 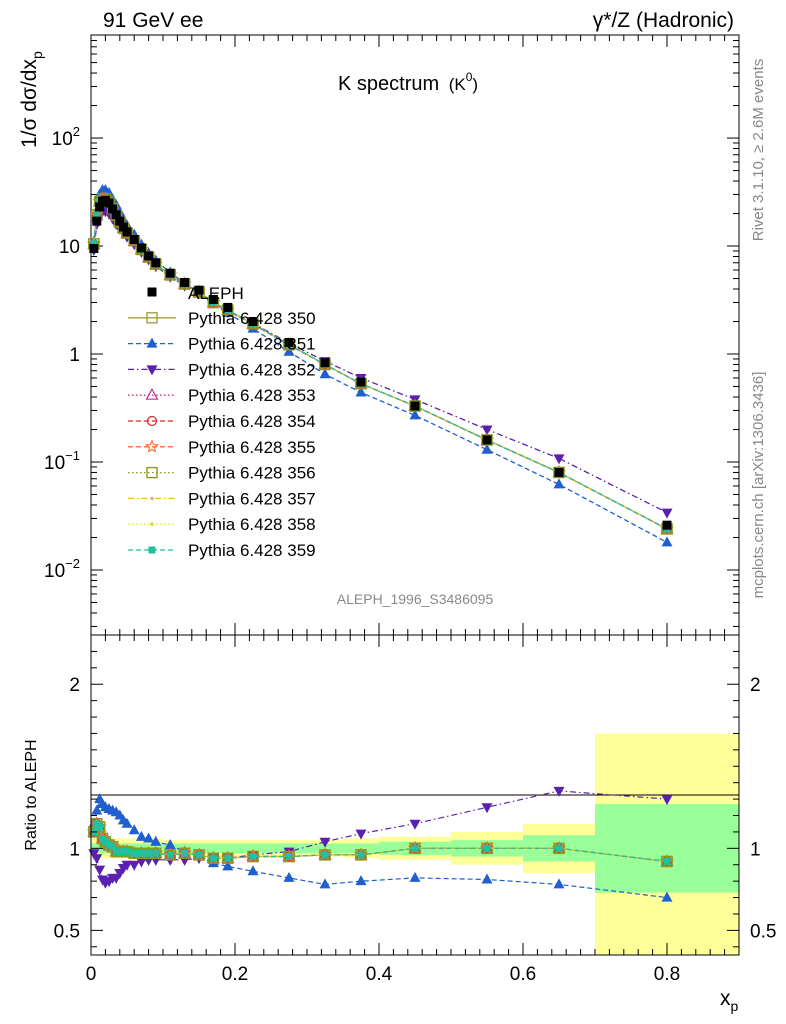 What do you see at coordinates (31, 794) in the screenshot?
I see `ratio-y-label: Ratio to ALEPH` at bounding box center [31, 794].